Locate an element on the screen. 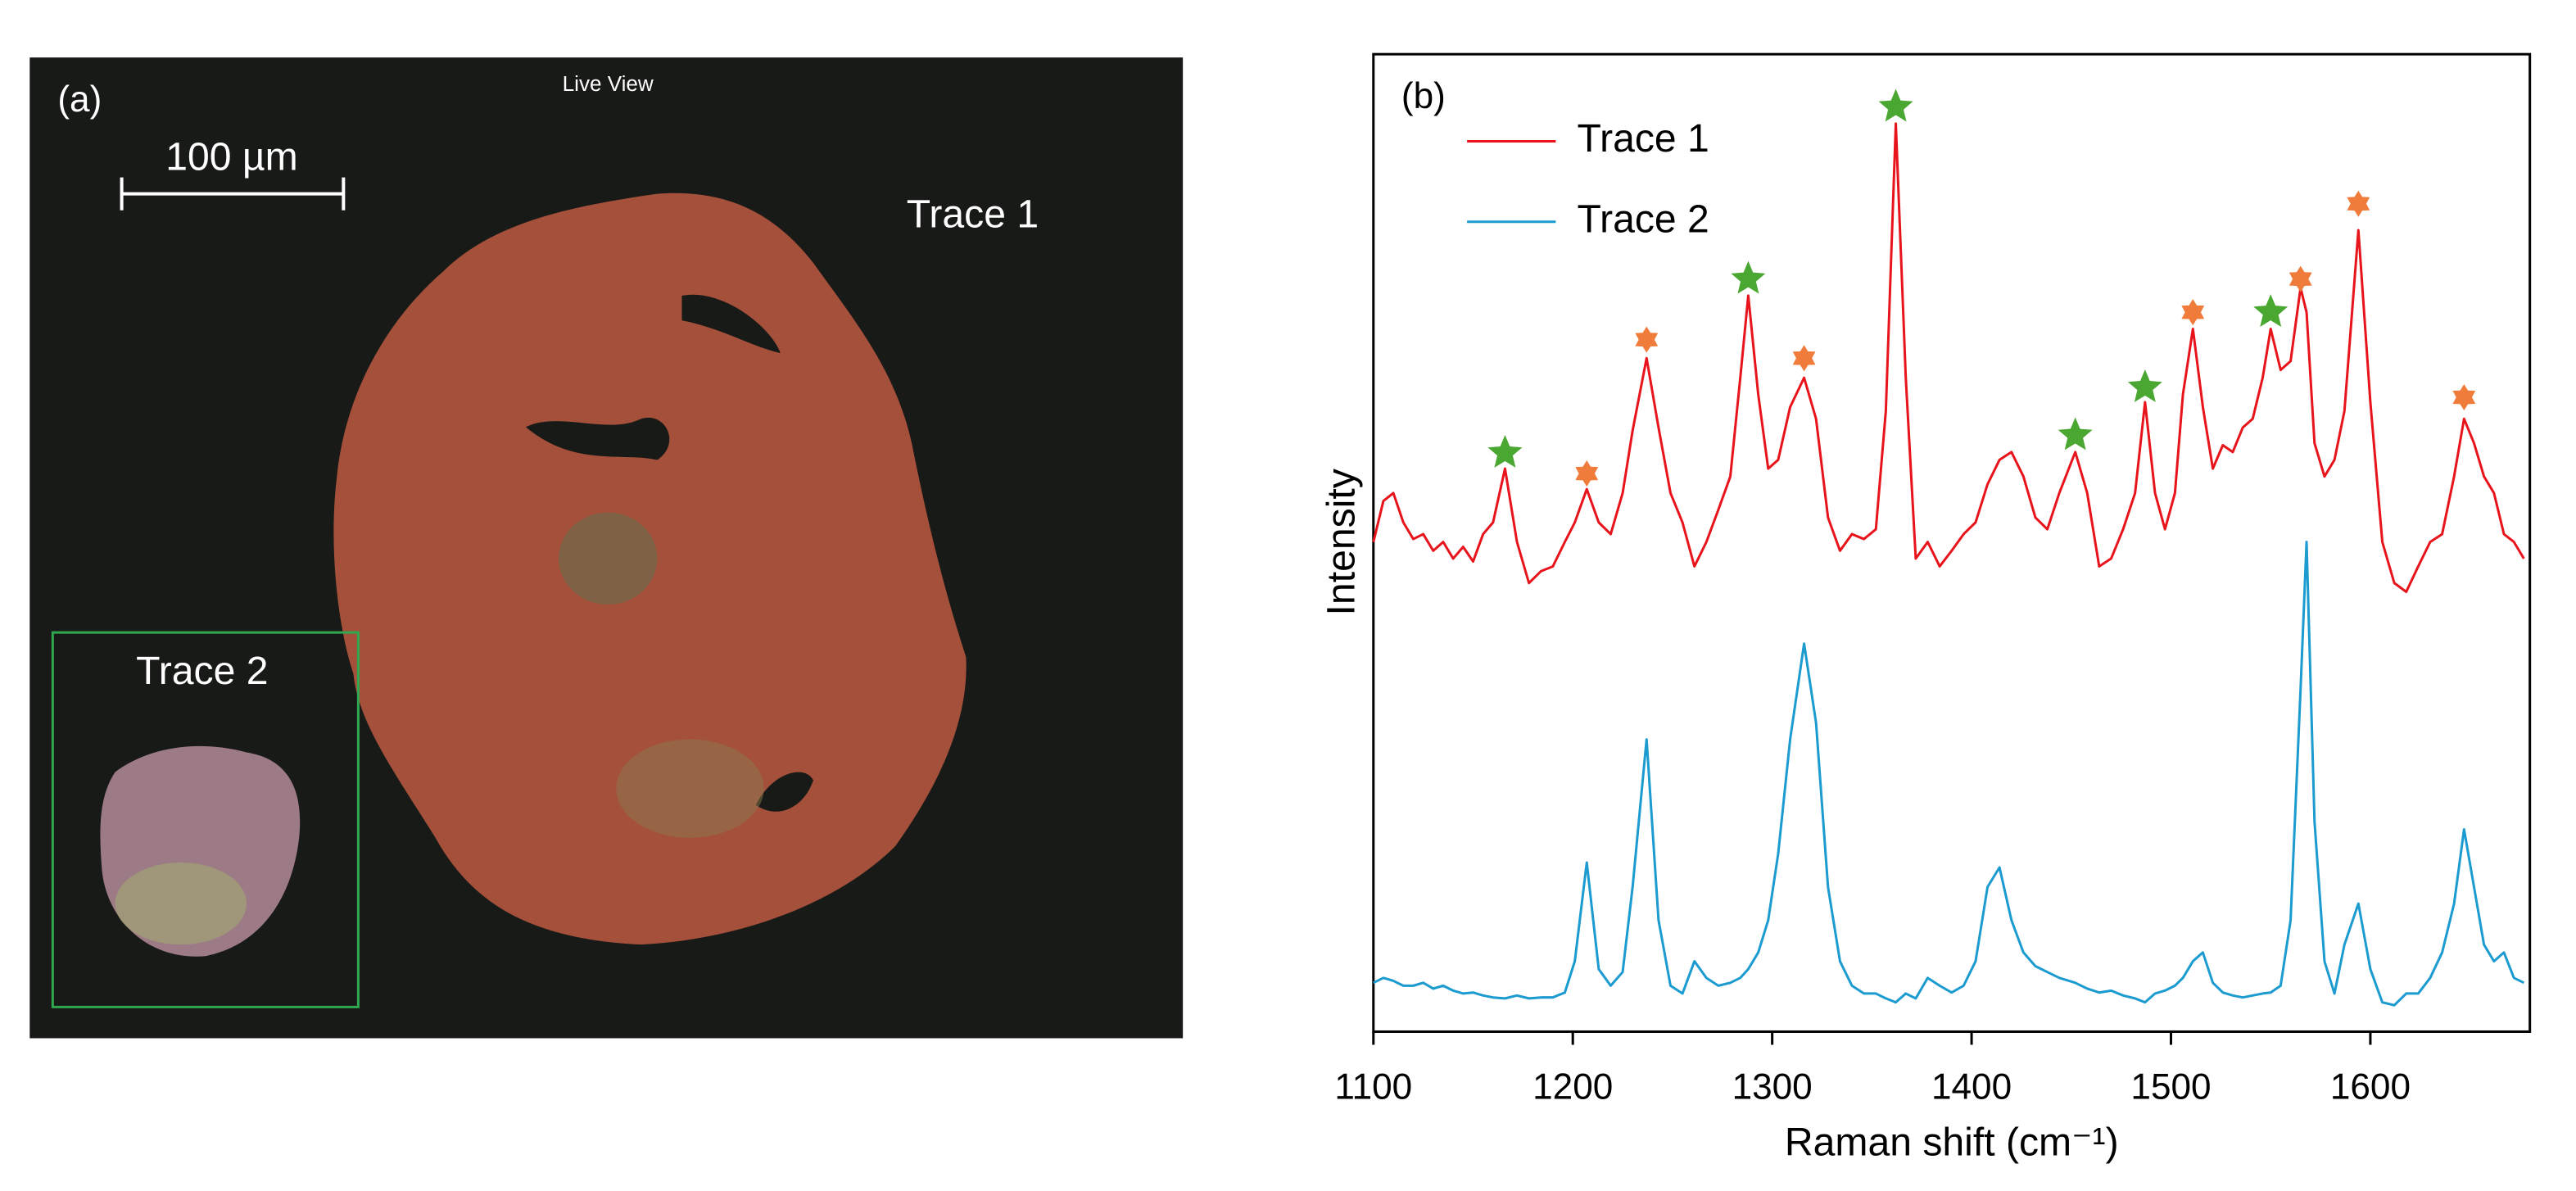 The image size is (2576, 1191). scale-bar-label: 100 µm is located at coordinates (231, 157).